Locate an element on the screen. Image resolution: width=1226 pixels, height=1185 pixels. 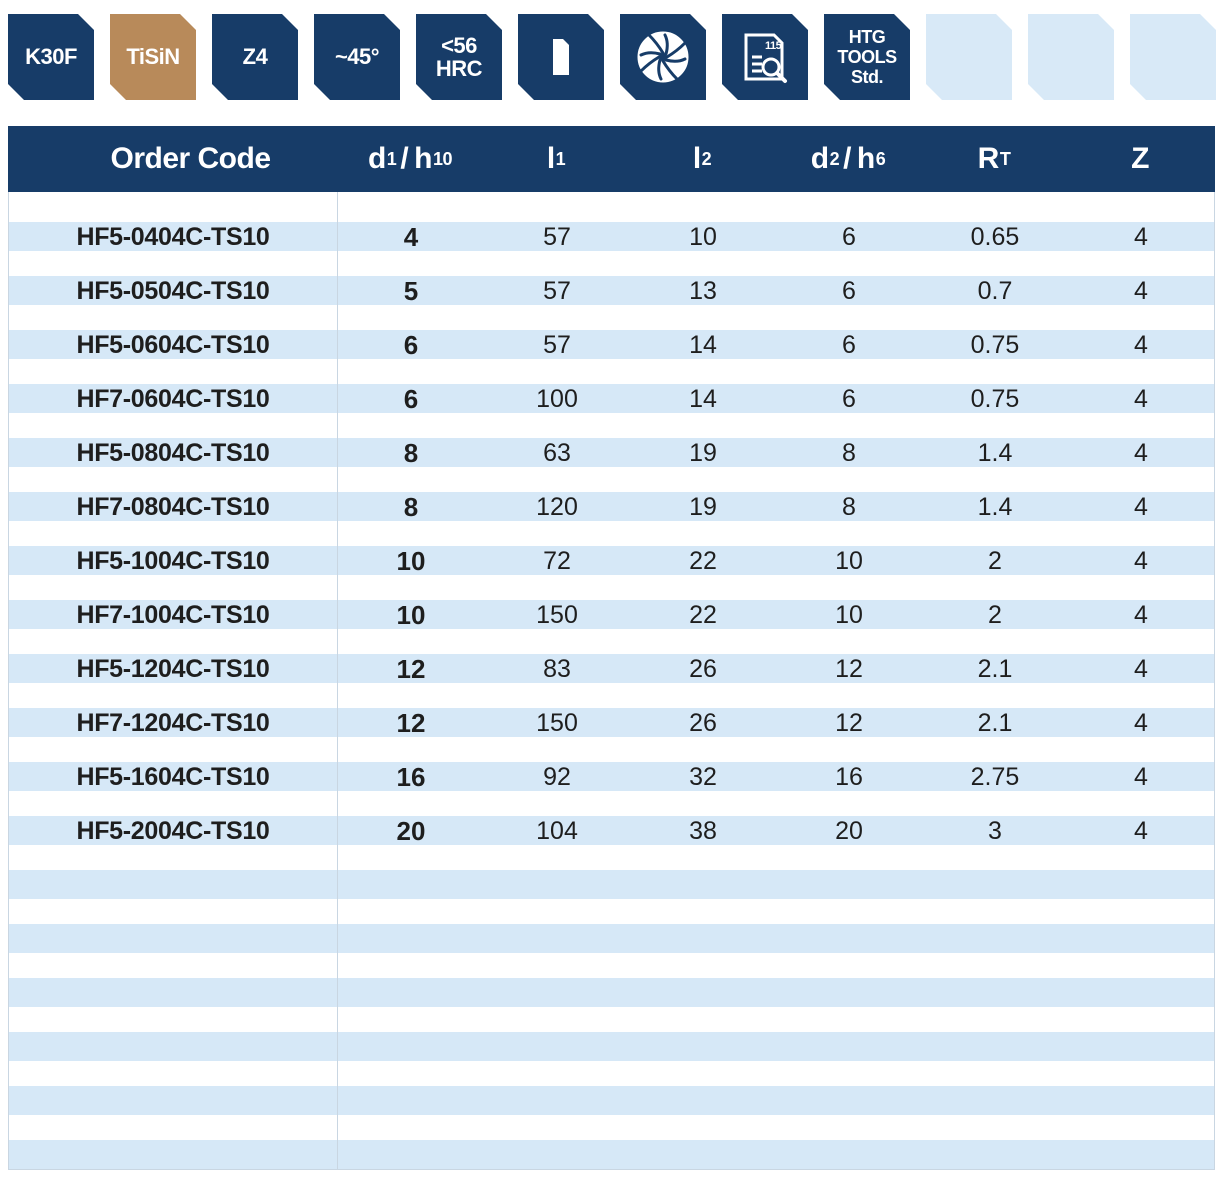
d1-cell: 10 is located at coordinates (411, 615).